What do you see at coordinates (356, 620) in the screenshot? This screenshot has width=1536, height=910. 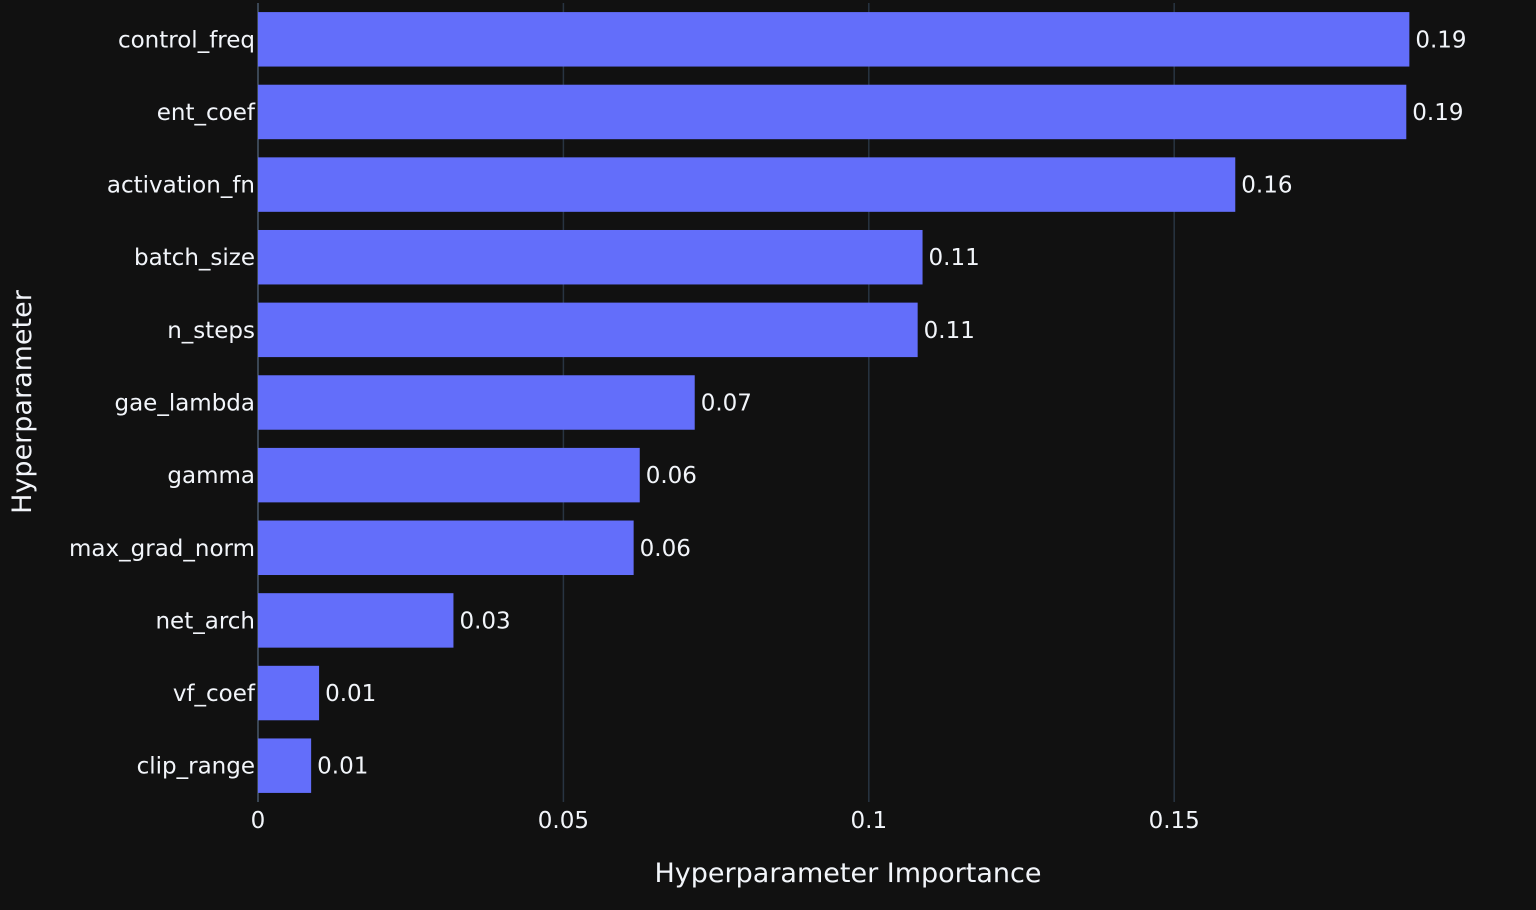 I see `bar-net-arch` at bounding box center [356, 620].